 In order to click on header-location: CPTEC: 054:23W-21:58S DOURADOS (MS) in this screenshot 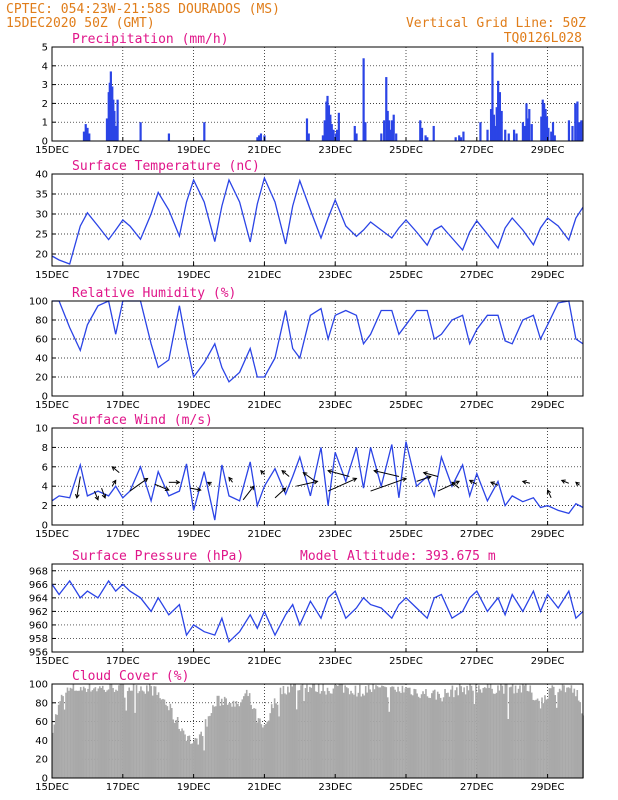, I will do `click(143, 9)`.